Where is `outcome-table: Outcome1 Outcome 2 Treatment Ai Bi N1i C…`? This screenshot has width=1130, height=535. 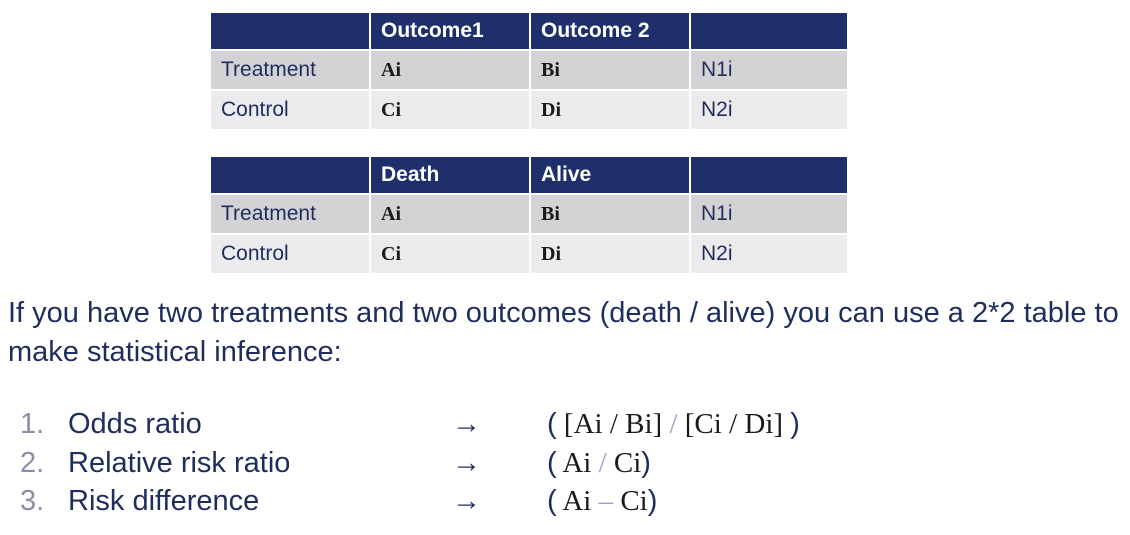 outcome-table: Outcome1 Outcome 2 Treatment Ai Bi N1i C… is located at coordinates (529, 72).